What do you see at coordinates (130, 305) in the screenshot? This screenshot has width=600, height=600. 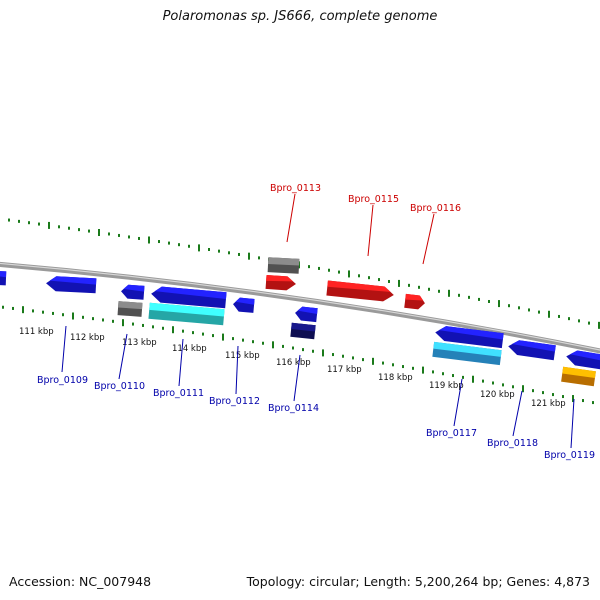 I see `gray-feature-lower-top-face` at bounding box center [130, 305].